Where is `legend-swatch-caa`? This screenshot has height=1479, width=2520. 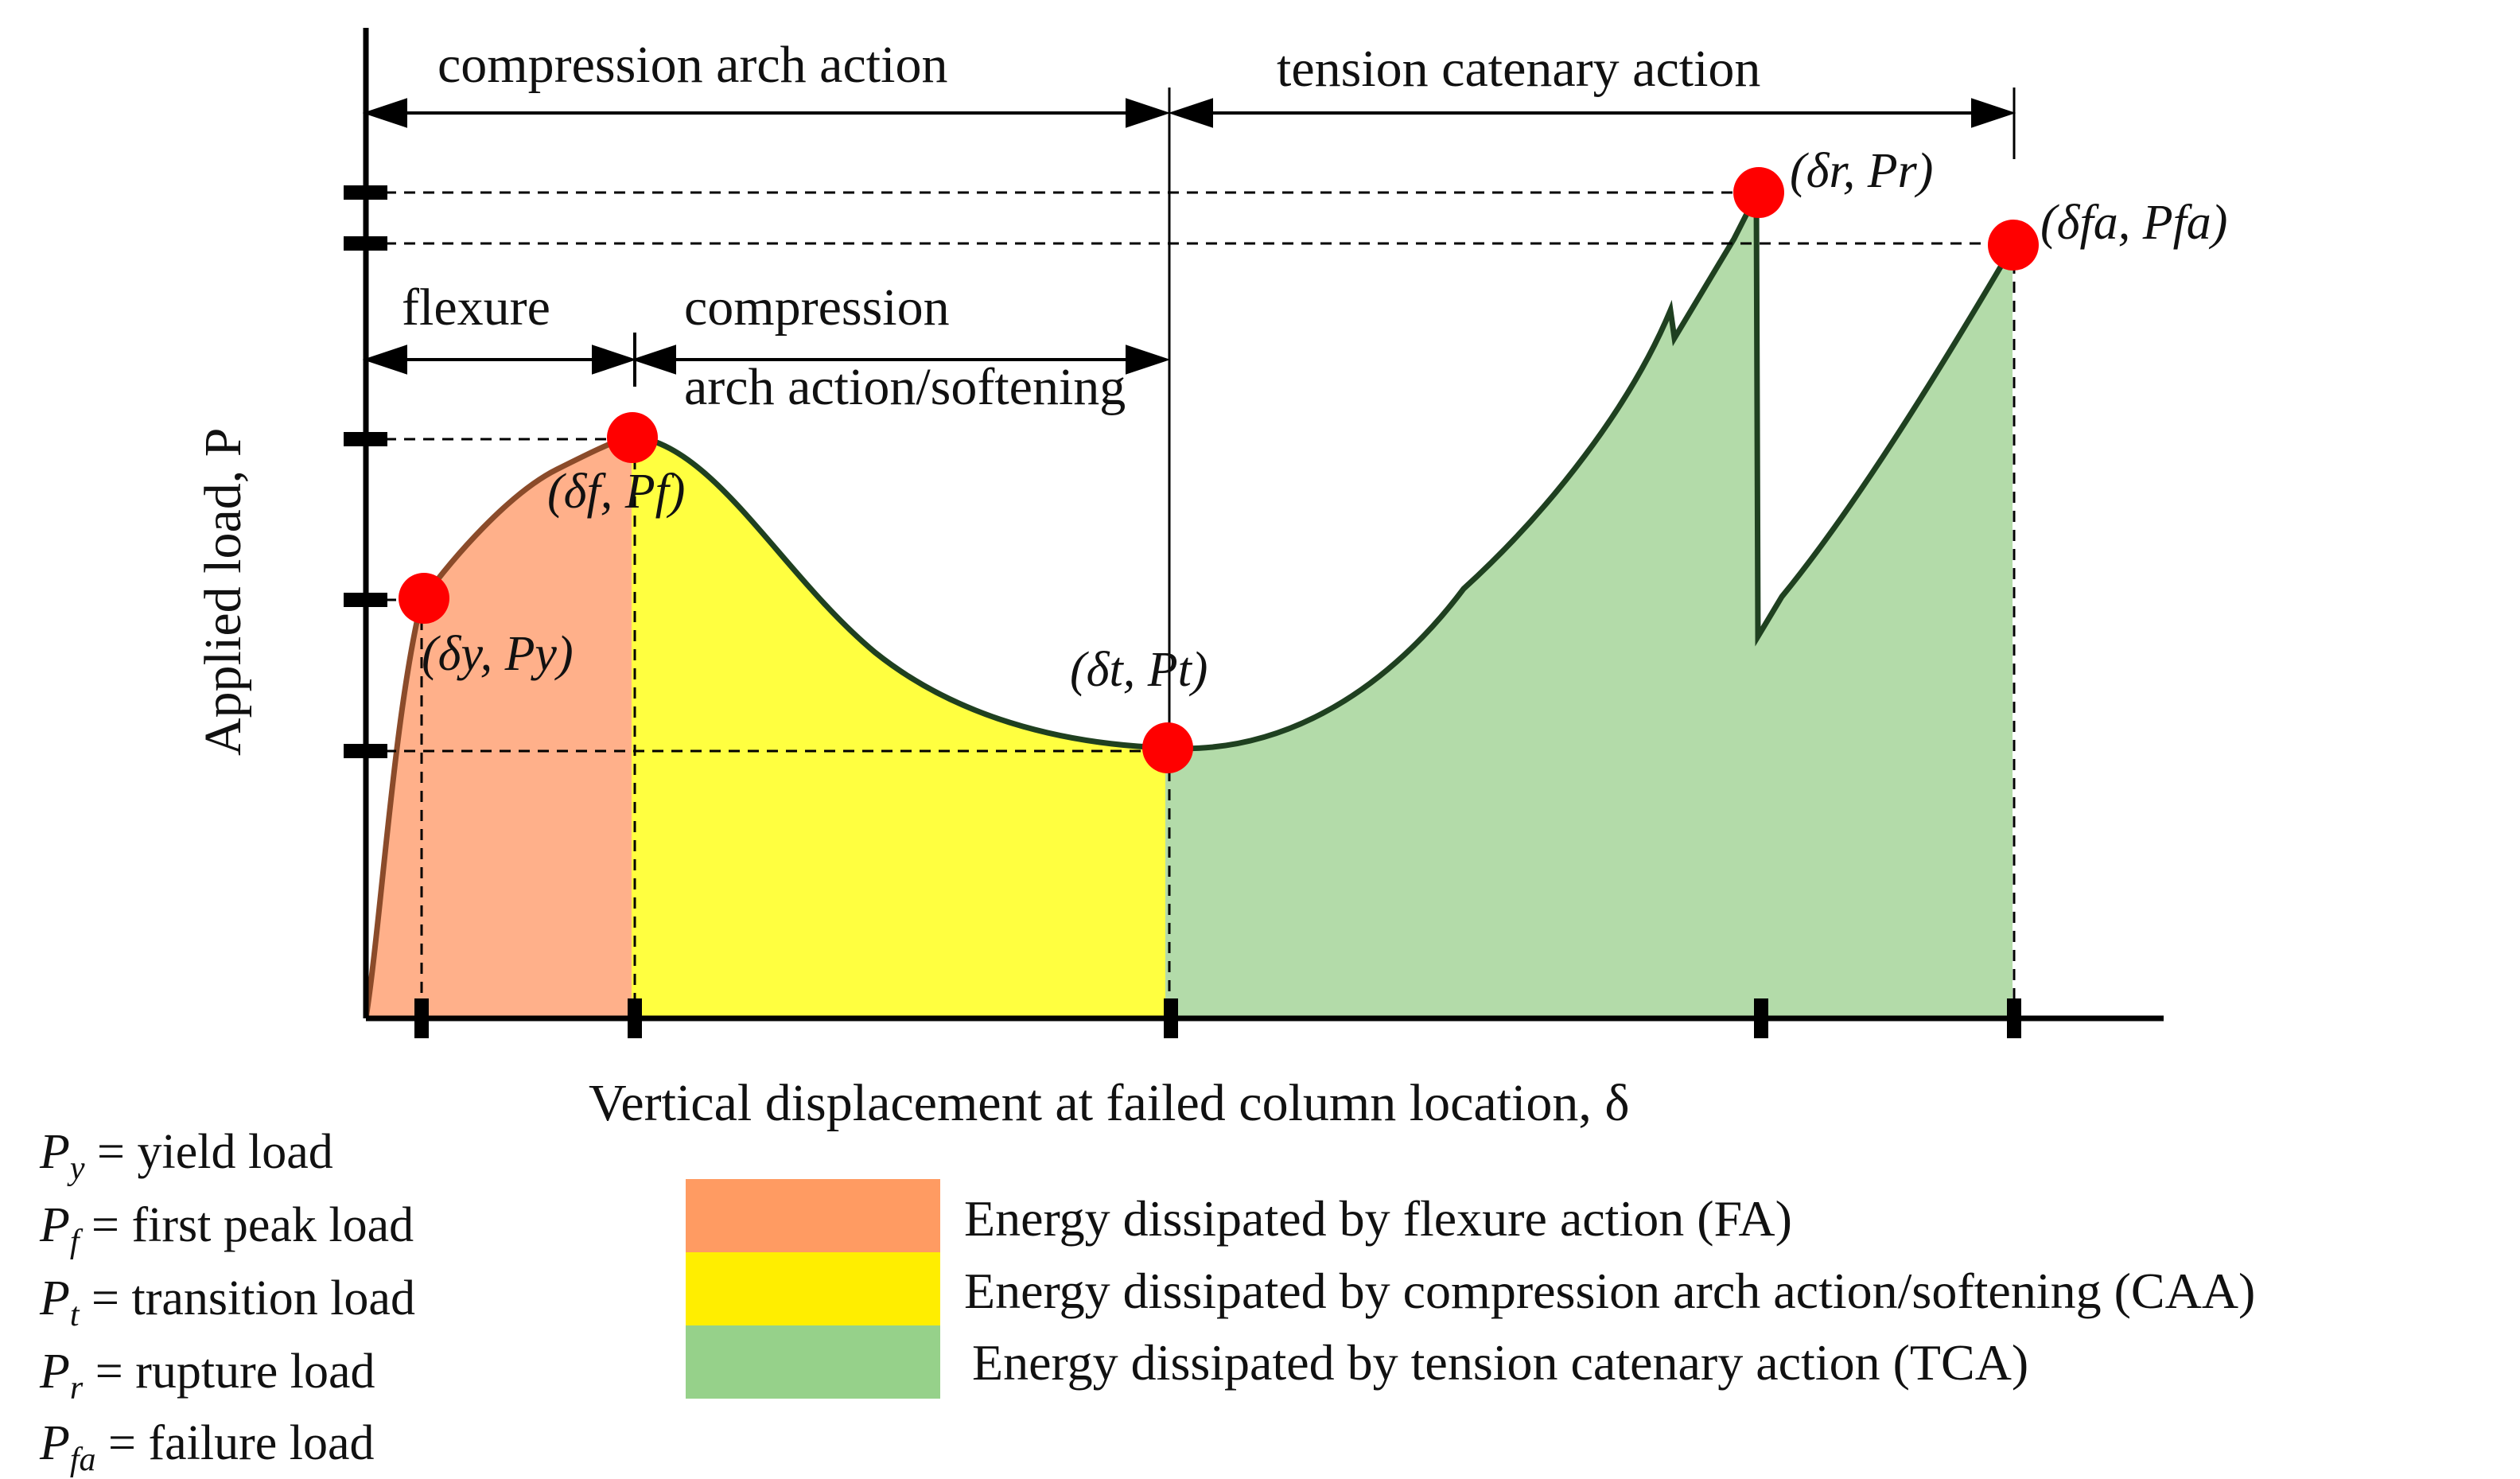
legend-swatch-caa is located at coordinates (813, 1288).